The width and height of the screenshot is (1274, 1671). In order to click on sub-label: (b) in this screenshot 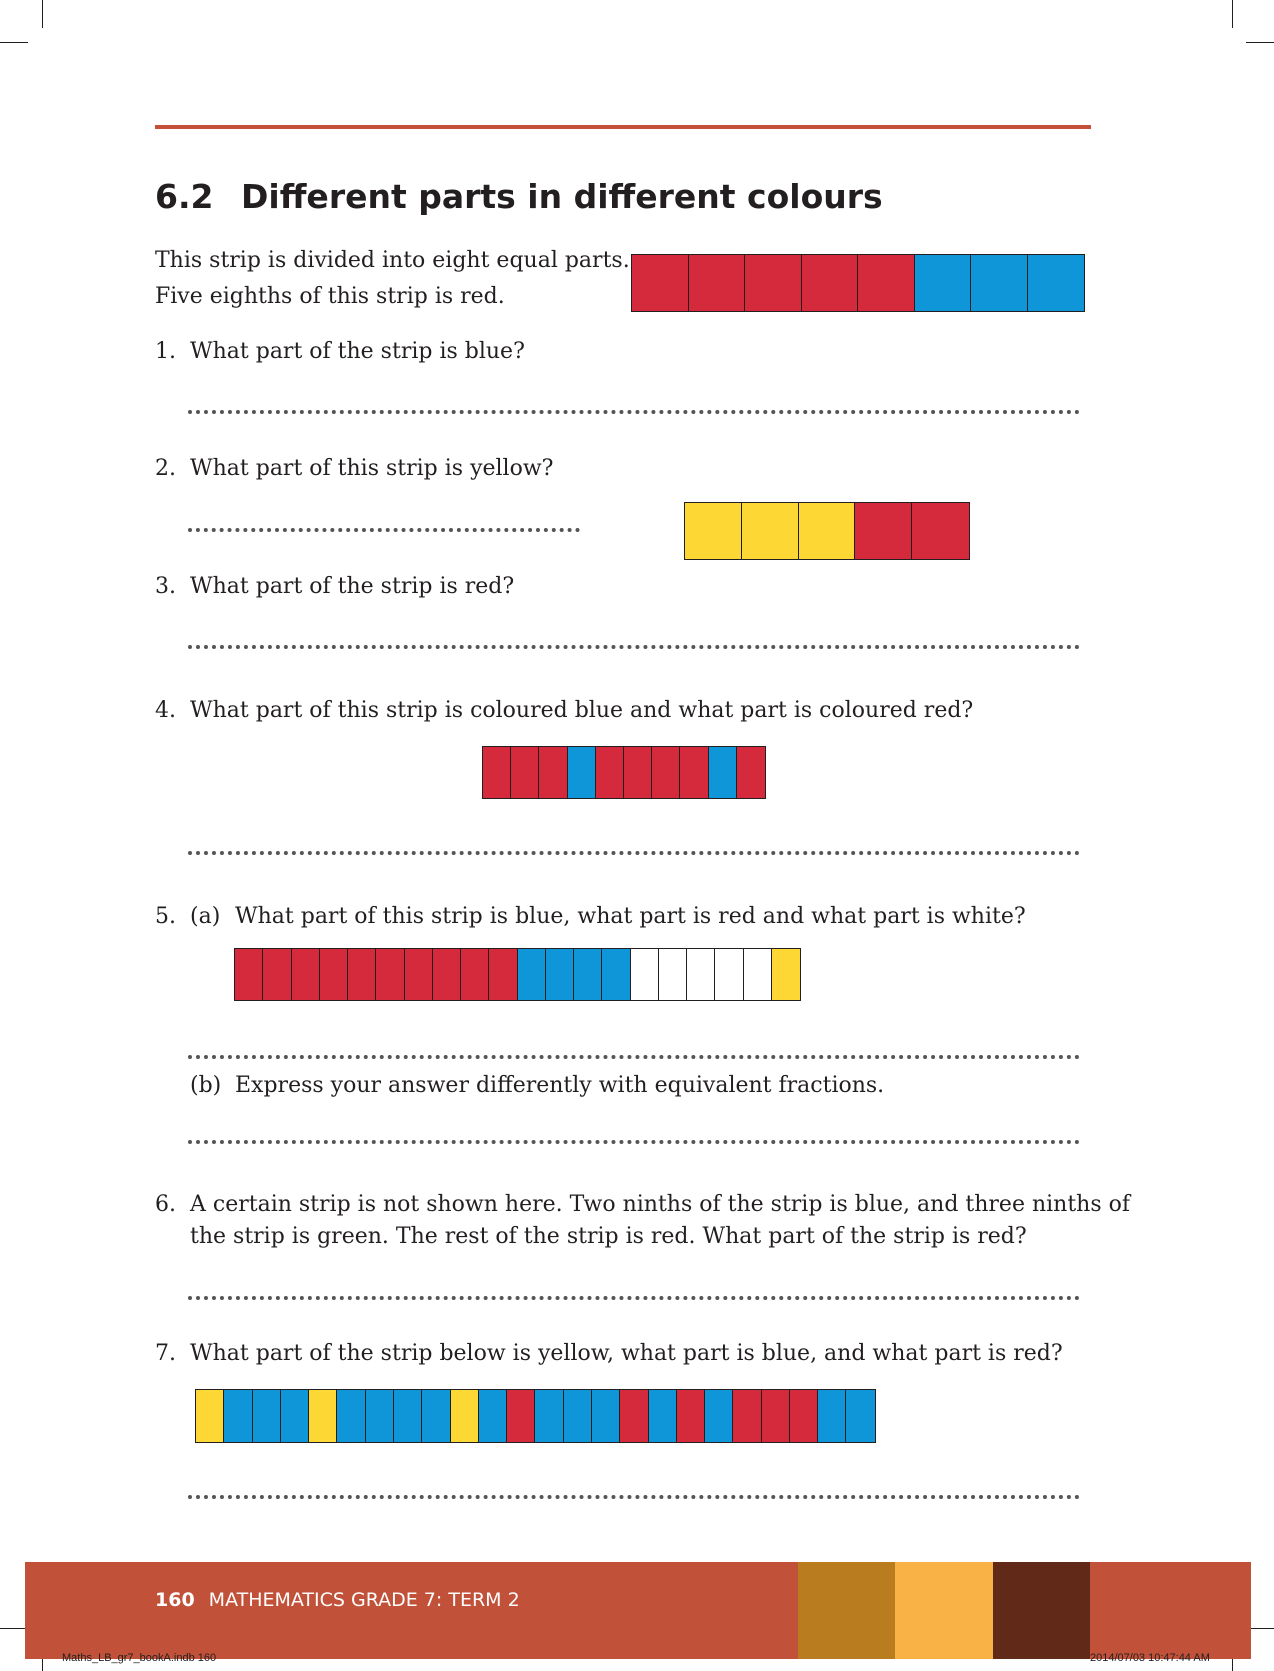, I will do `click(206, 1085)`.